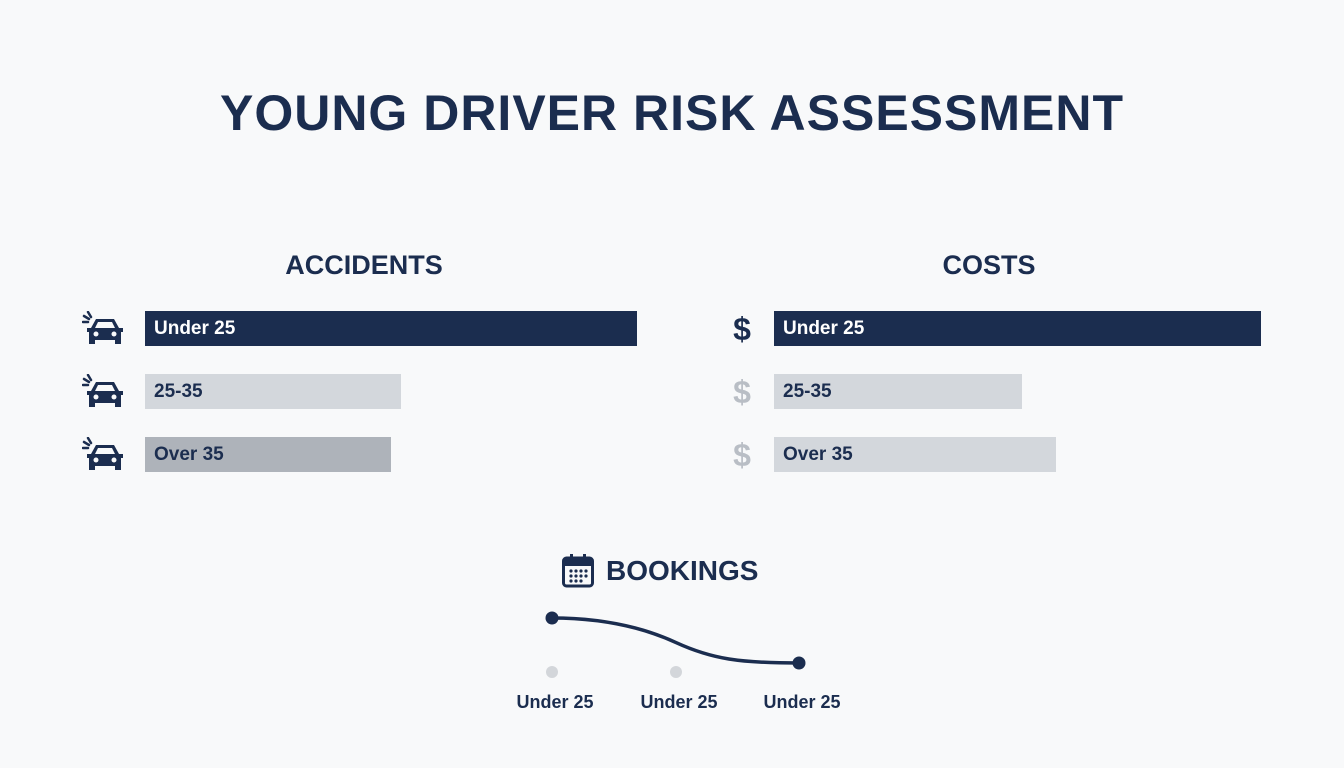  Describe the element at coordinates (364, 265) in the screenshot. I see `accidents-title: ACCIDENTS` at that location.